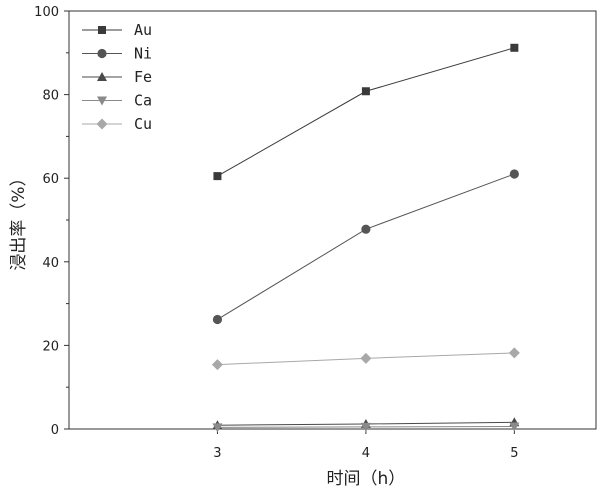 This screenshot has height=496, width=600. Describe the element at coordinates (102, 124) in the screenshot. I see `legend-marker-cu` at that location.